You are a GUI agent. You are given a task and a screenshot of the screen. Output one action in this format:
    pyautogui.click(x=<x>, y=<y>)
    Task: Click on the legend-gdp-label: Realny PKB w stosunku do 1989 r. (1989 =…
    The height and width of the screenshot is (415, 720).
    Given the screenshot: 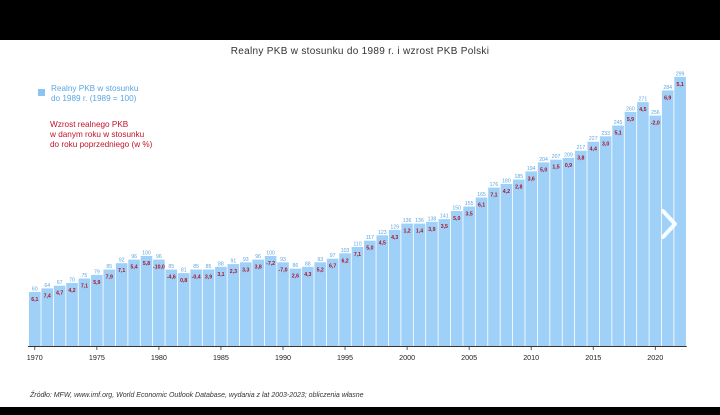 What is the action you would take?
    pyautogui.click(x=116, y=94)
    